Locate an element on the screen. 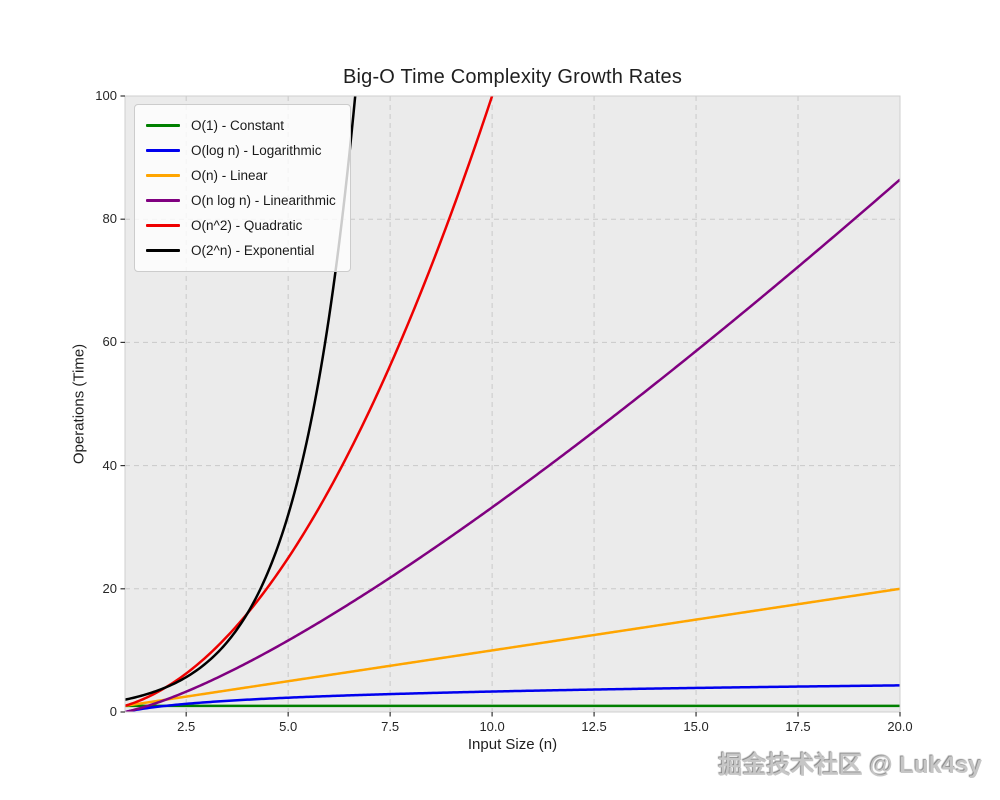 The width and height of the screenshot is (1000, 800). legend-label: O(n) - Linear is located at coordinates (229, 175).